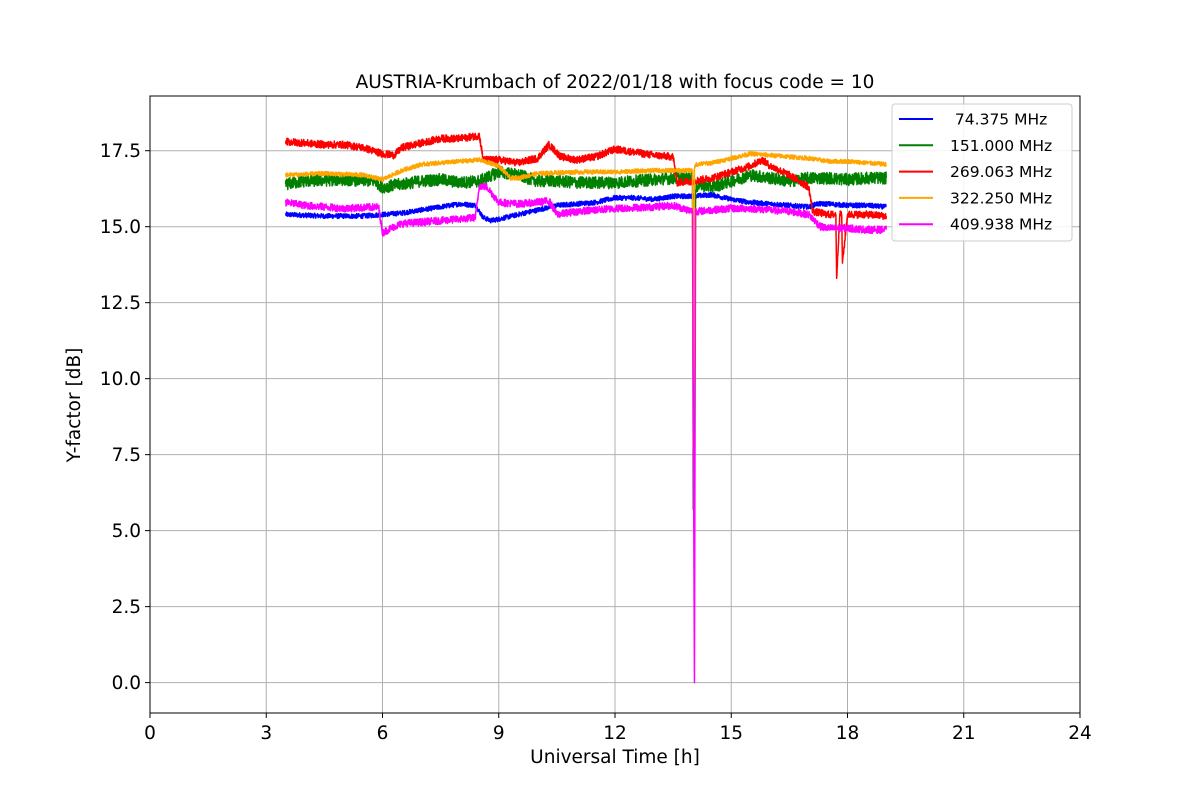 The image size is (1200, 800). What do you see at coordinates (1001, 146) in the screenshot?
I see `legend-label-1: 151.000 MHz` at bounding box center [1001, 146].